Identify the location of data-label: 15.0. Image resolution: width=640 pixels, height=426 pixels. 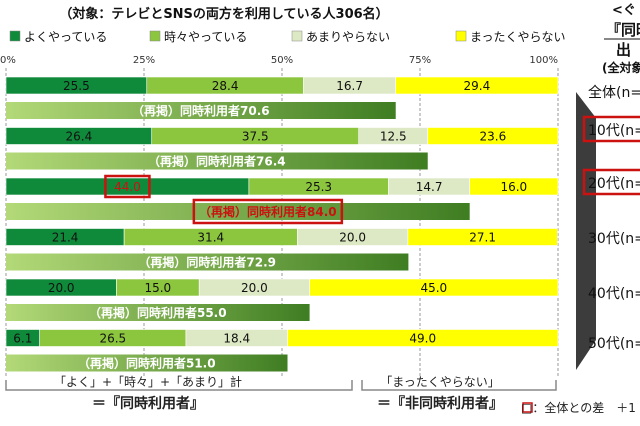
(157, 288).